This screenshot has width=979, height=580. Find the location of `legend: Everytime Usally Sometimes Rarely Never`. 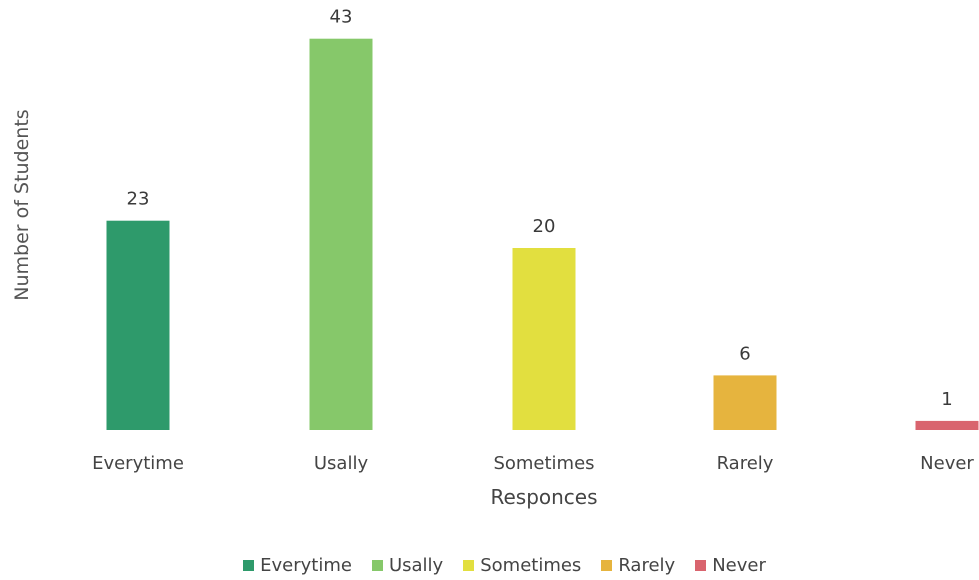

legend: Everytime Usally Sometimes Rarely Never is located at coordinates (489, 565).